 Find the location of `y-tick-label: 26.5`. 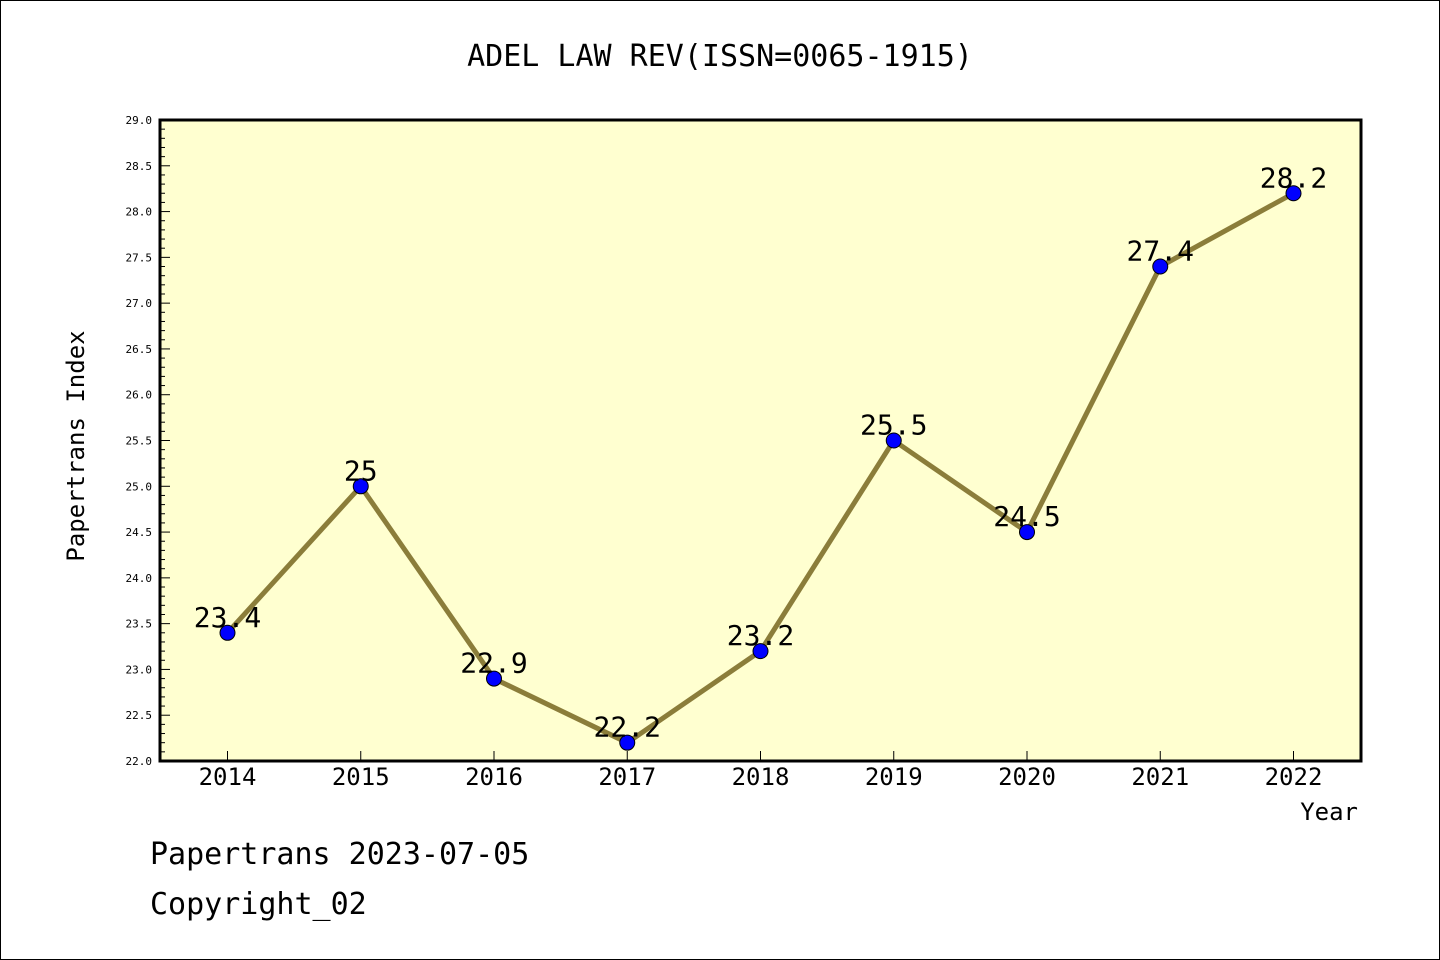

y-tick-label: 26.5 is located at coordinates (139, 349).